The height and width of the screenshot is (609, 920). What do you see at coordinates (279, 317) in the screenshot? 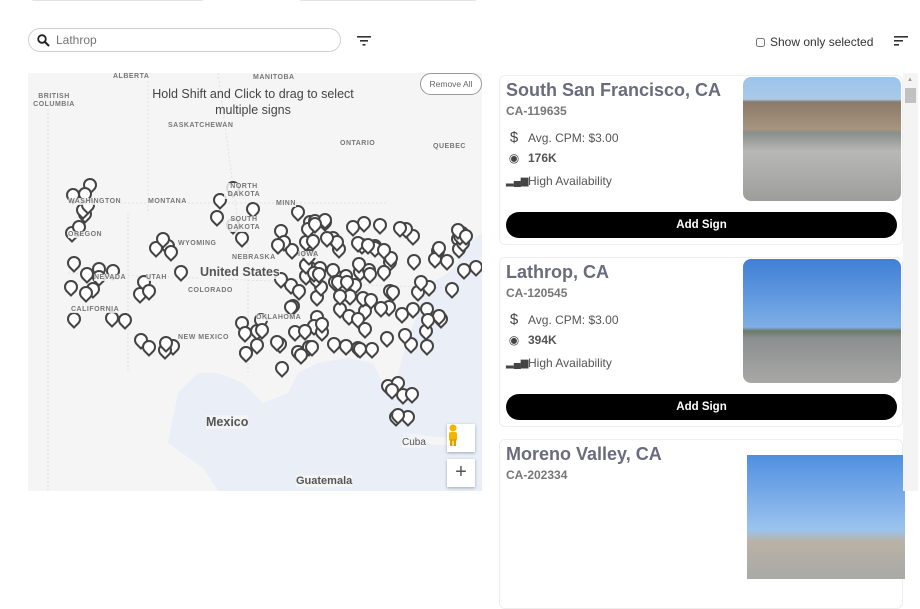
I see `map-label: OKLAHOMA` at bounding box center [279, 317].